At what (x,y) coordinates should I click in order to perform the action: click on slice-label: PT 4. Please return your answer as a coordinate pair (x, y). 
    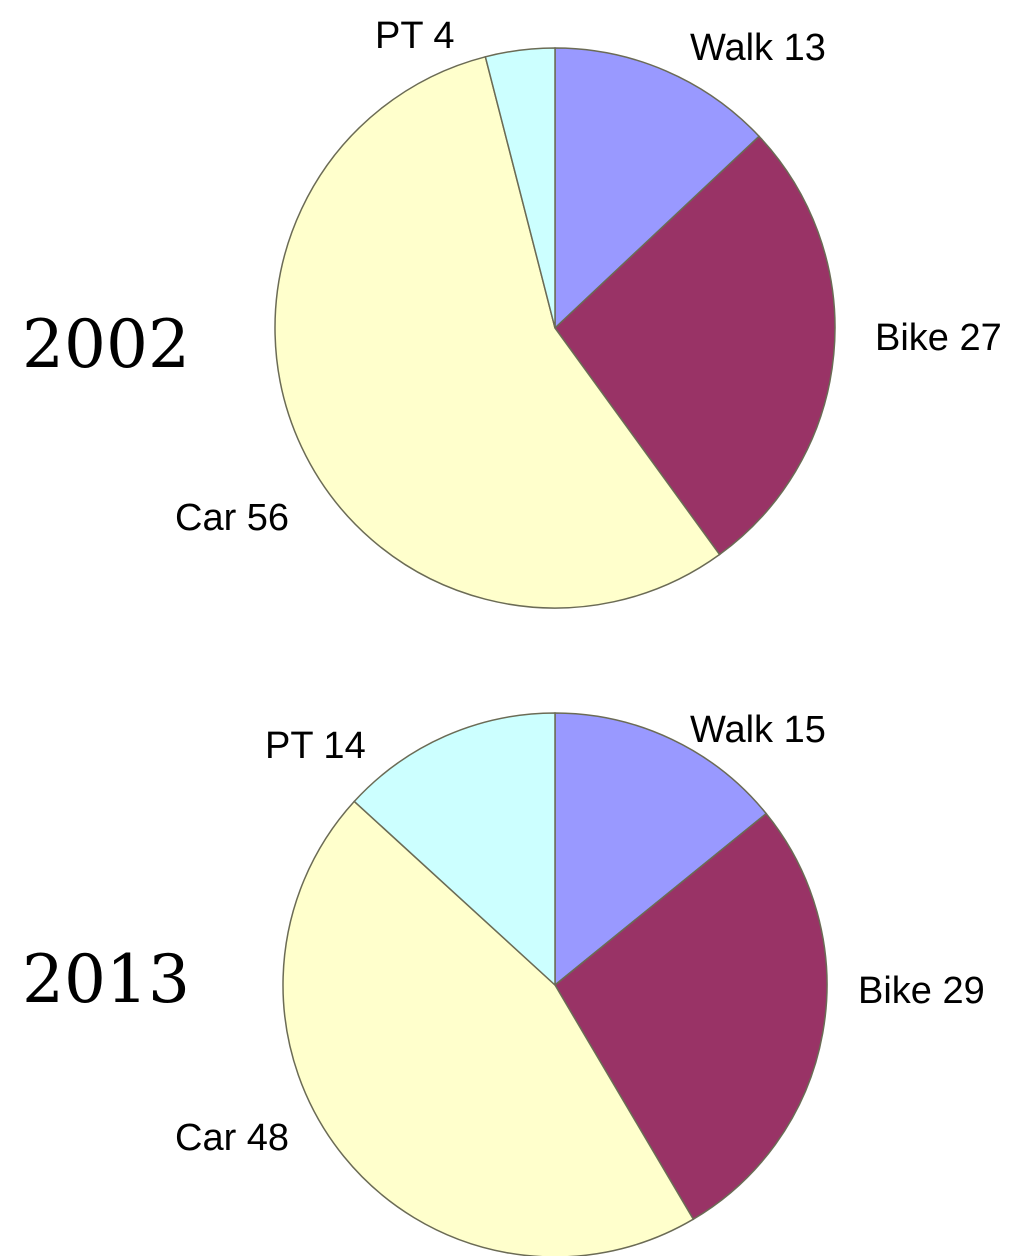
    Looking at the image, I should click on (415, 36).